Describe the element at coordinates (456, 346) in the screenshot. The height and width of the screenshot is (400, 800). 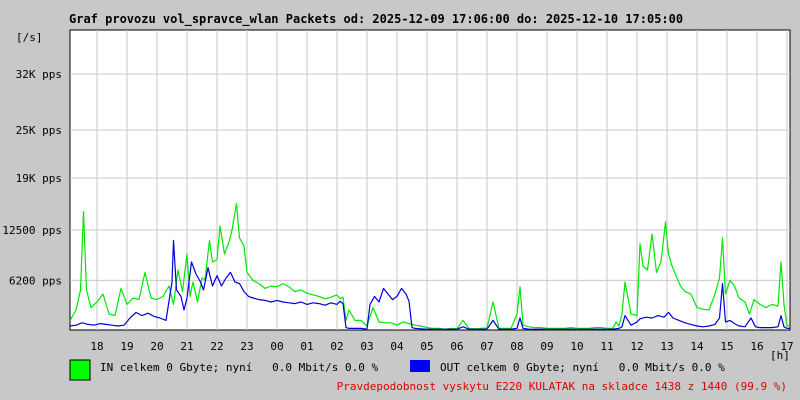
I see `x-tick-label: 06` at that location.